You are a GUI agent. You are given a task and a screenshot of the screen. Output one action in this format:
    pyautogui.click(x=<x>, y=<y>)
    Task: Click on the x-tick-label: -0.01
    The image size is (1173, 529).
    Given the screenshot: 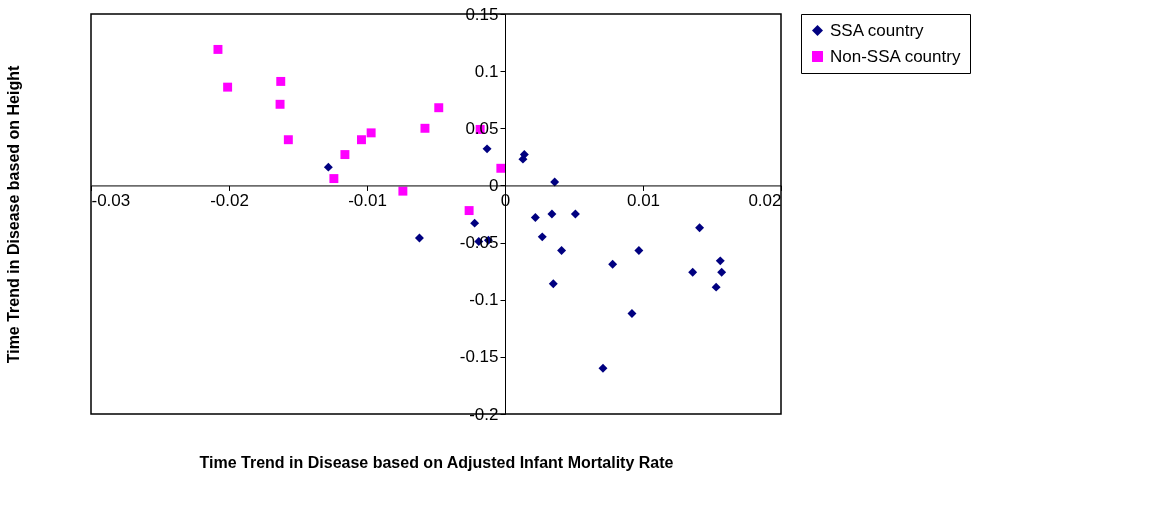 What is the action you would take?
    pyautogui.click(x=367, y=200)
    